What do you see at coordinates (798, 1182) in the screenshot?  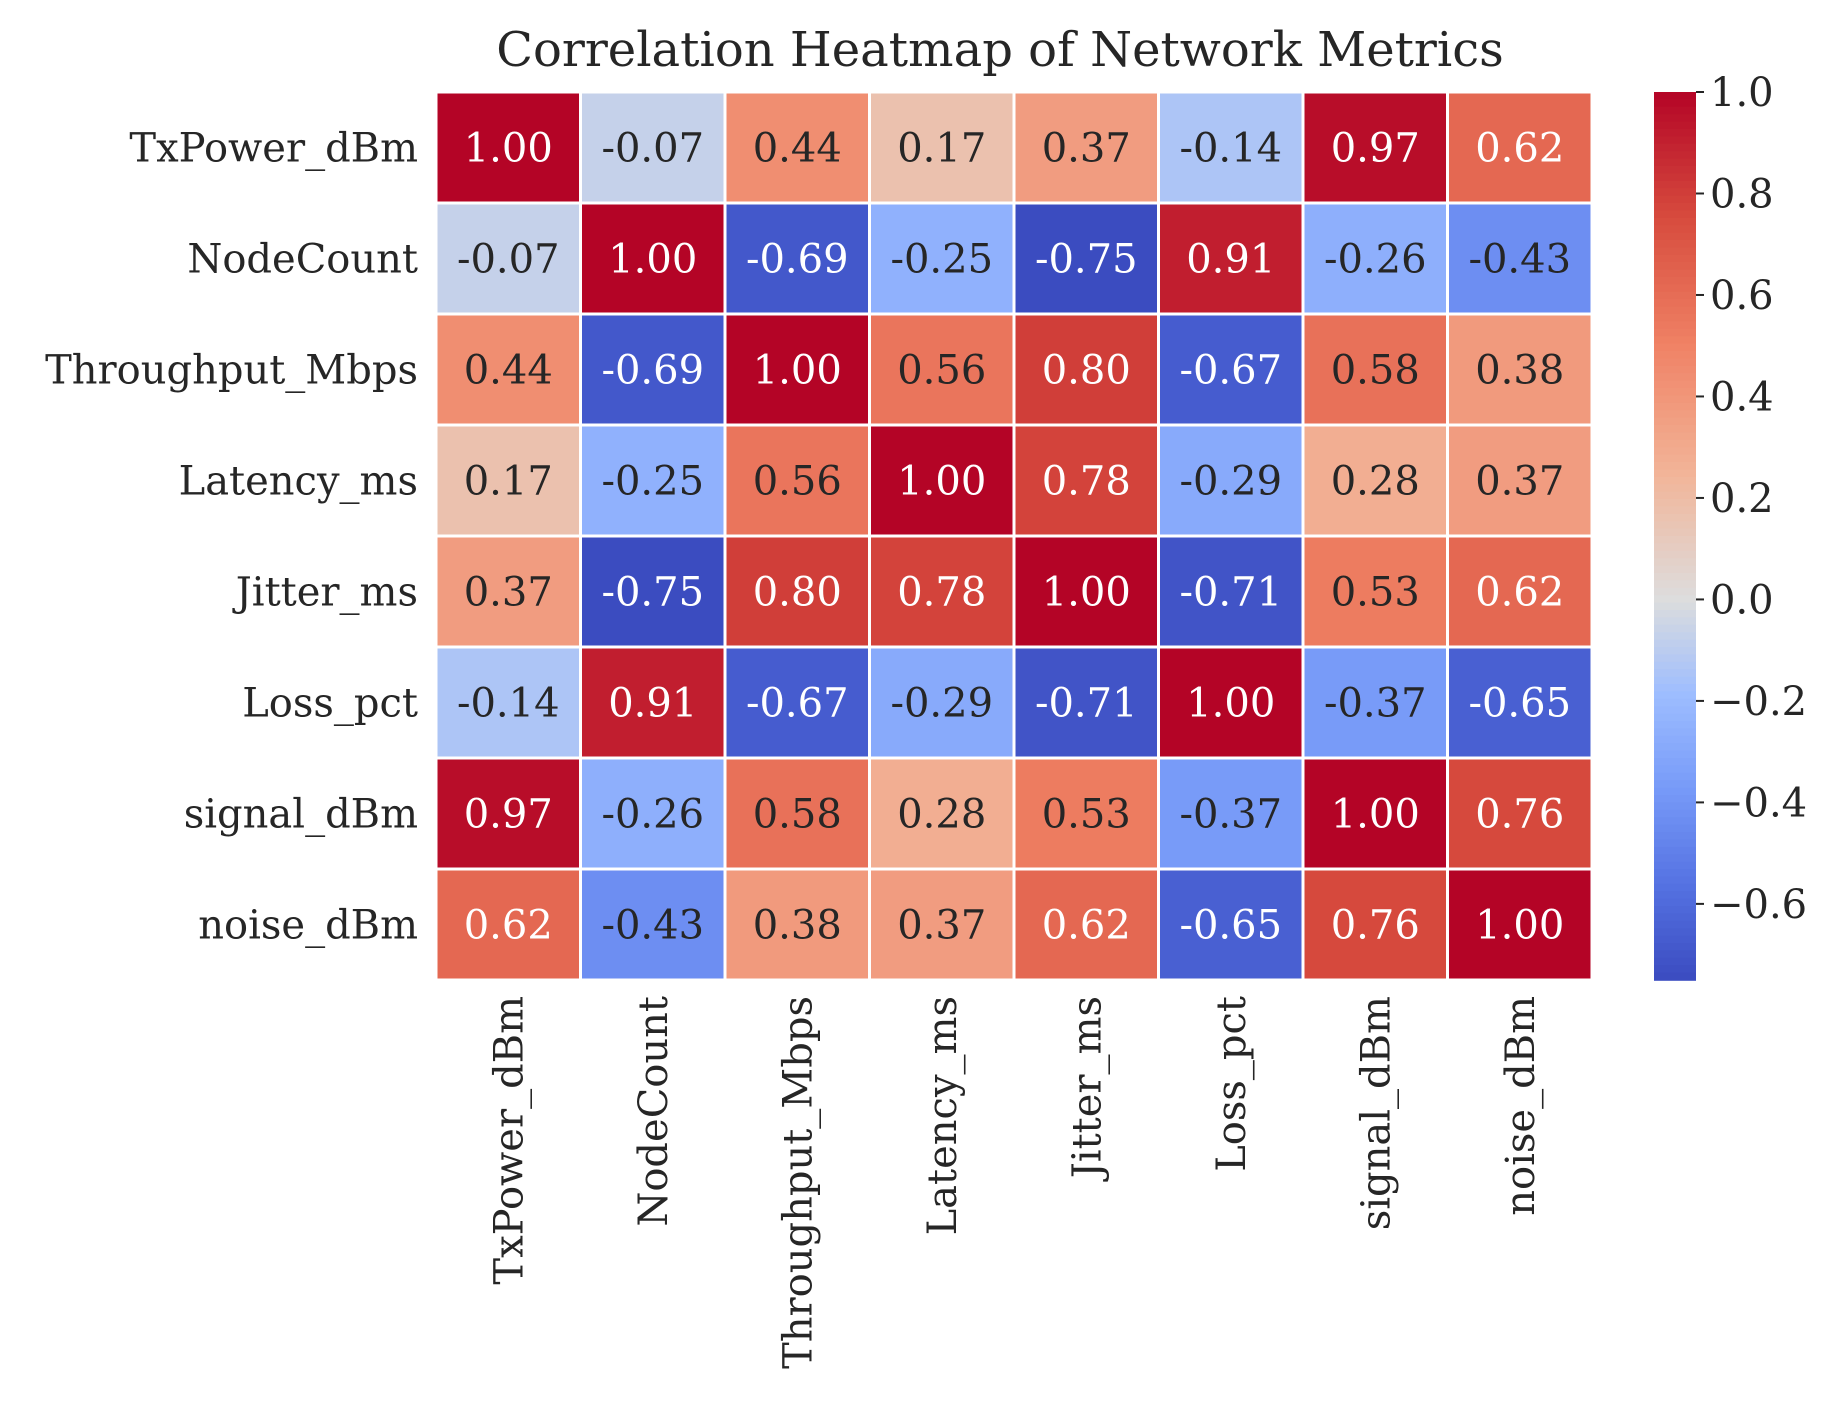 I see `column-label: Throughput_Mbps` at bounding box center [798, 1182].